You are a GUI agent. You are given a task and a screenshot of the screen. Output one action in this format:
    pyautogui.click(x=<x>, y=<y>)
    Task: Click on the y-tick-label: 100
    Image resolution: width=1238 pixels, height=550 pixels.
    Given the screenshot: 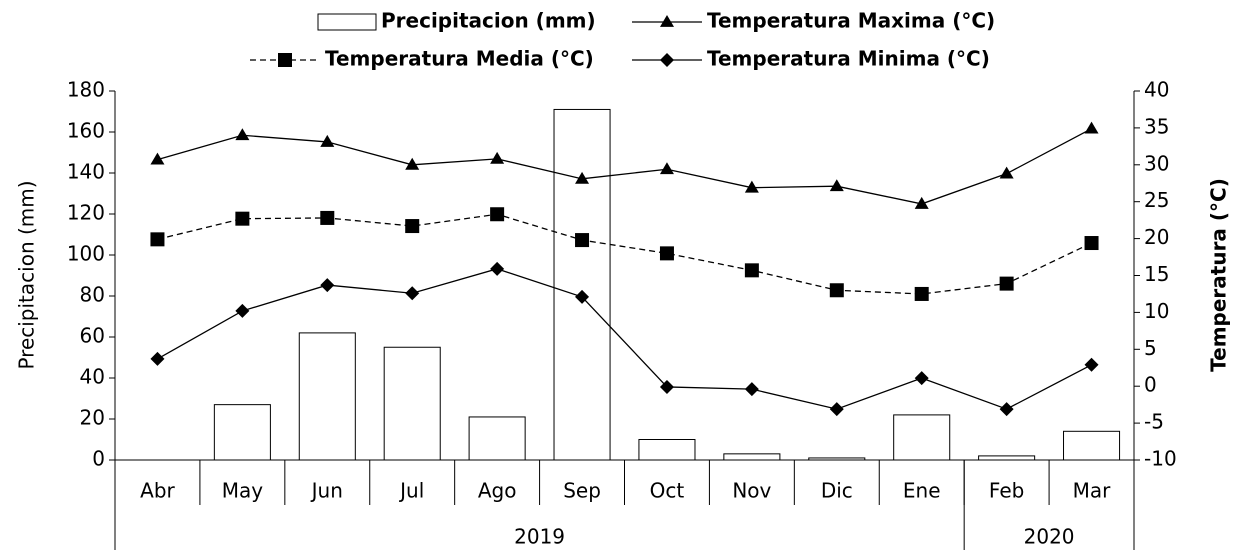 What is the action you would take?
    pyautogui.click(x=86, y=254)
    